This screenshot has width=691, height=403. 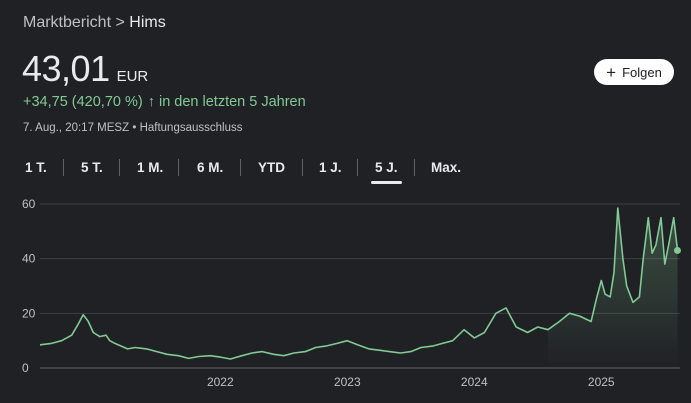 What do you see at coordinates (25, 368) in the screenshot?
I see `y-tick-label: 0` at bounding box center [25, 368].